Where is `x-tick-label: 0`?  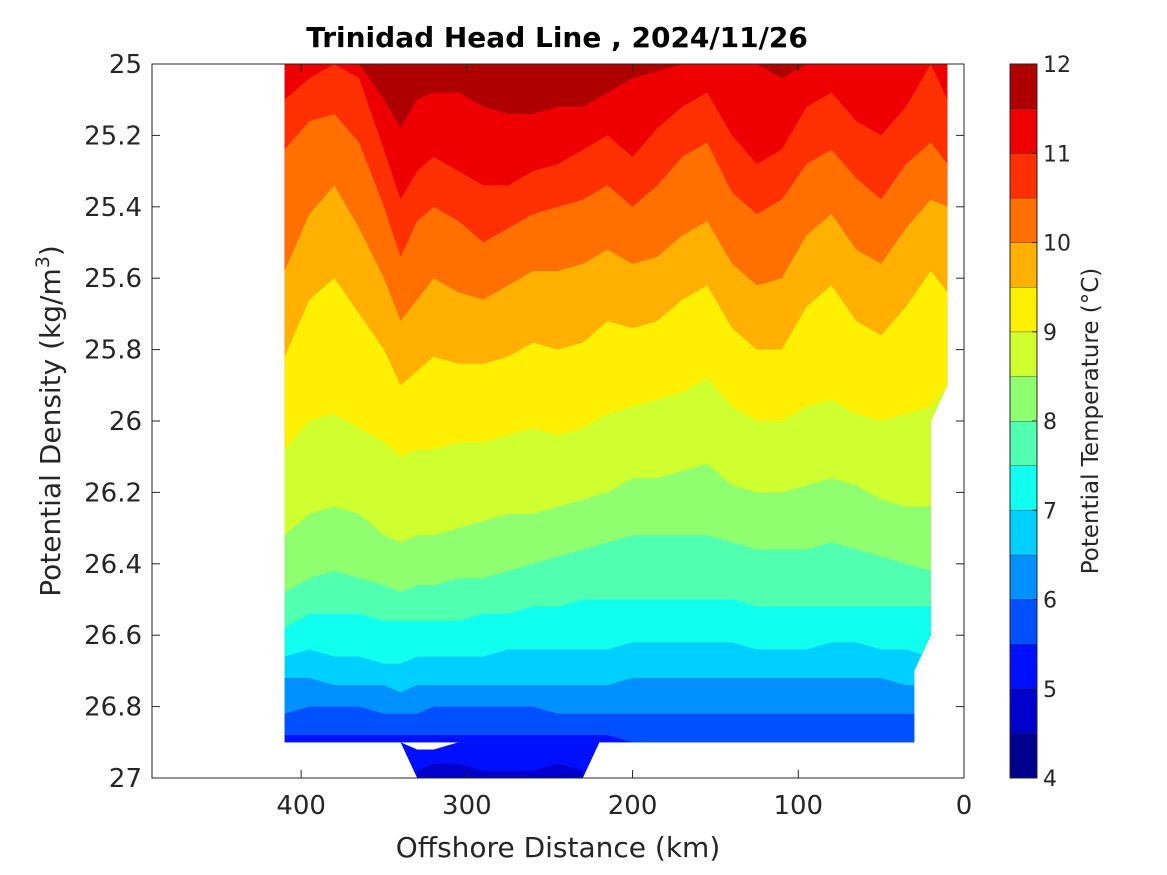
x-tick-label: 0 is located at coordinates (964, 806).